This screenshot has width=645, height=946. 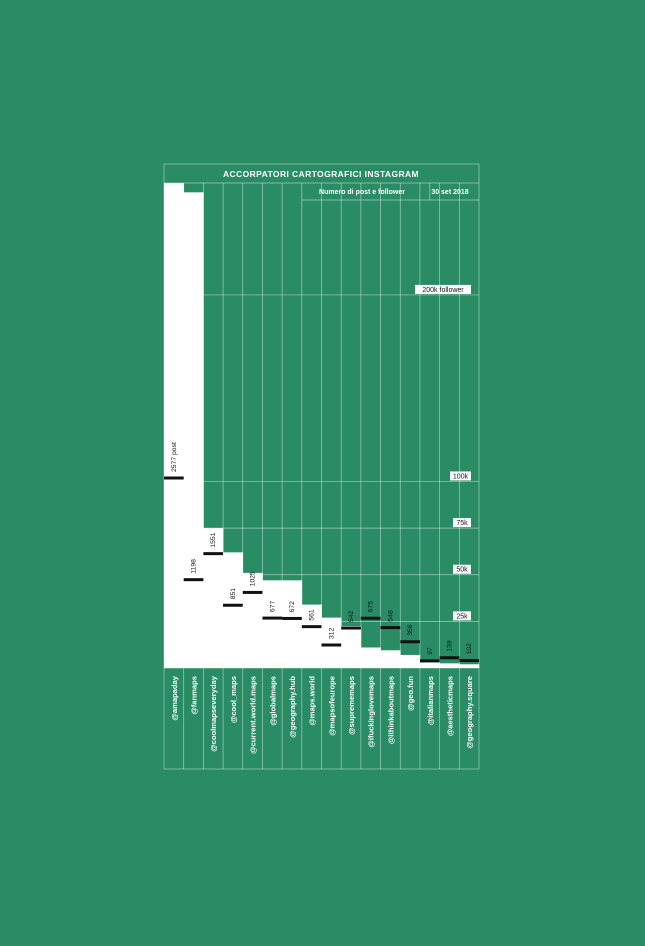 I want to click on post-label: 1551, so click(x=213, y=539).